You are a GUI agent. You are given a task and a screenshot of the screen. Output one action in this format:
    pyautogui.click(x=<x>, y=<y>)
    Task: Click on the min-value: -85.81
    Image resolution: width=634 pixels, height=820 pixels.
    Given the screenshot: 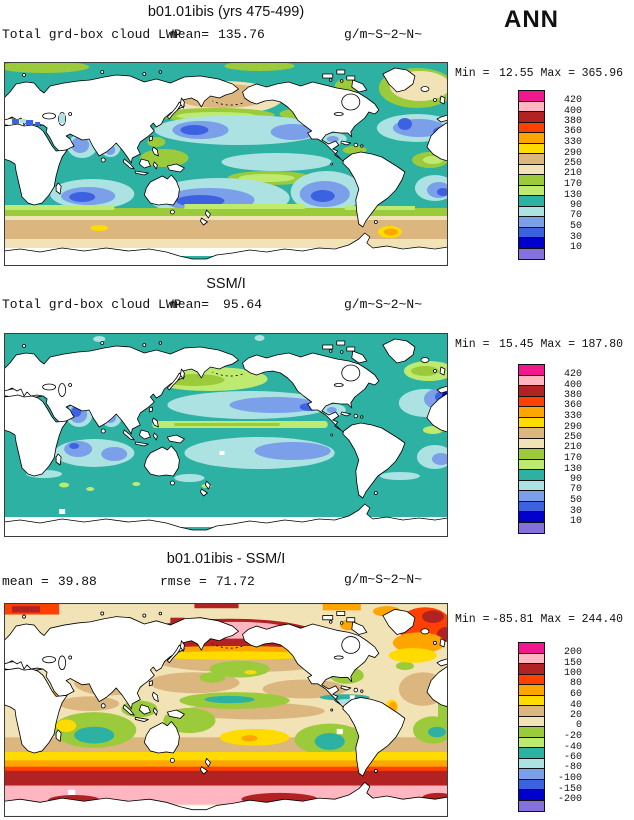 What is the action you would take?
    pyautogui.click(x=513, y=619)
    